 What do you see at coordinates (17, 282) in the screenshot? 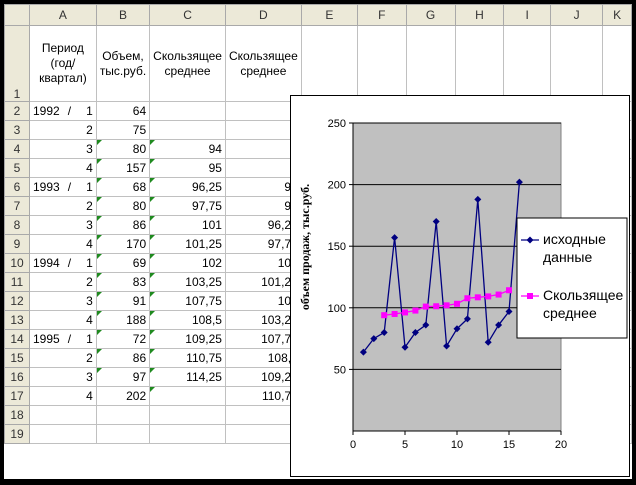
I see `row-header: 11` at bounding box center [17, 282].